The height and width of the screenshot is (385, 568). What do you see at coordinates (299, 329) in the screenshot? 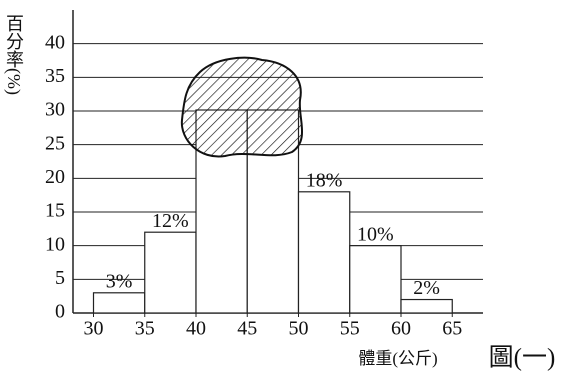
I see `x-tick-label: 50` at bounding box center [299, 329].